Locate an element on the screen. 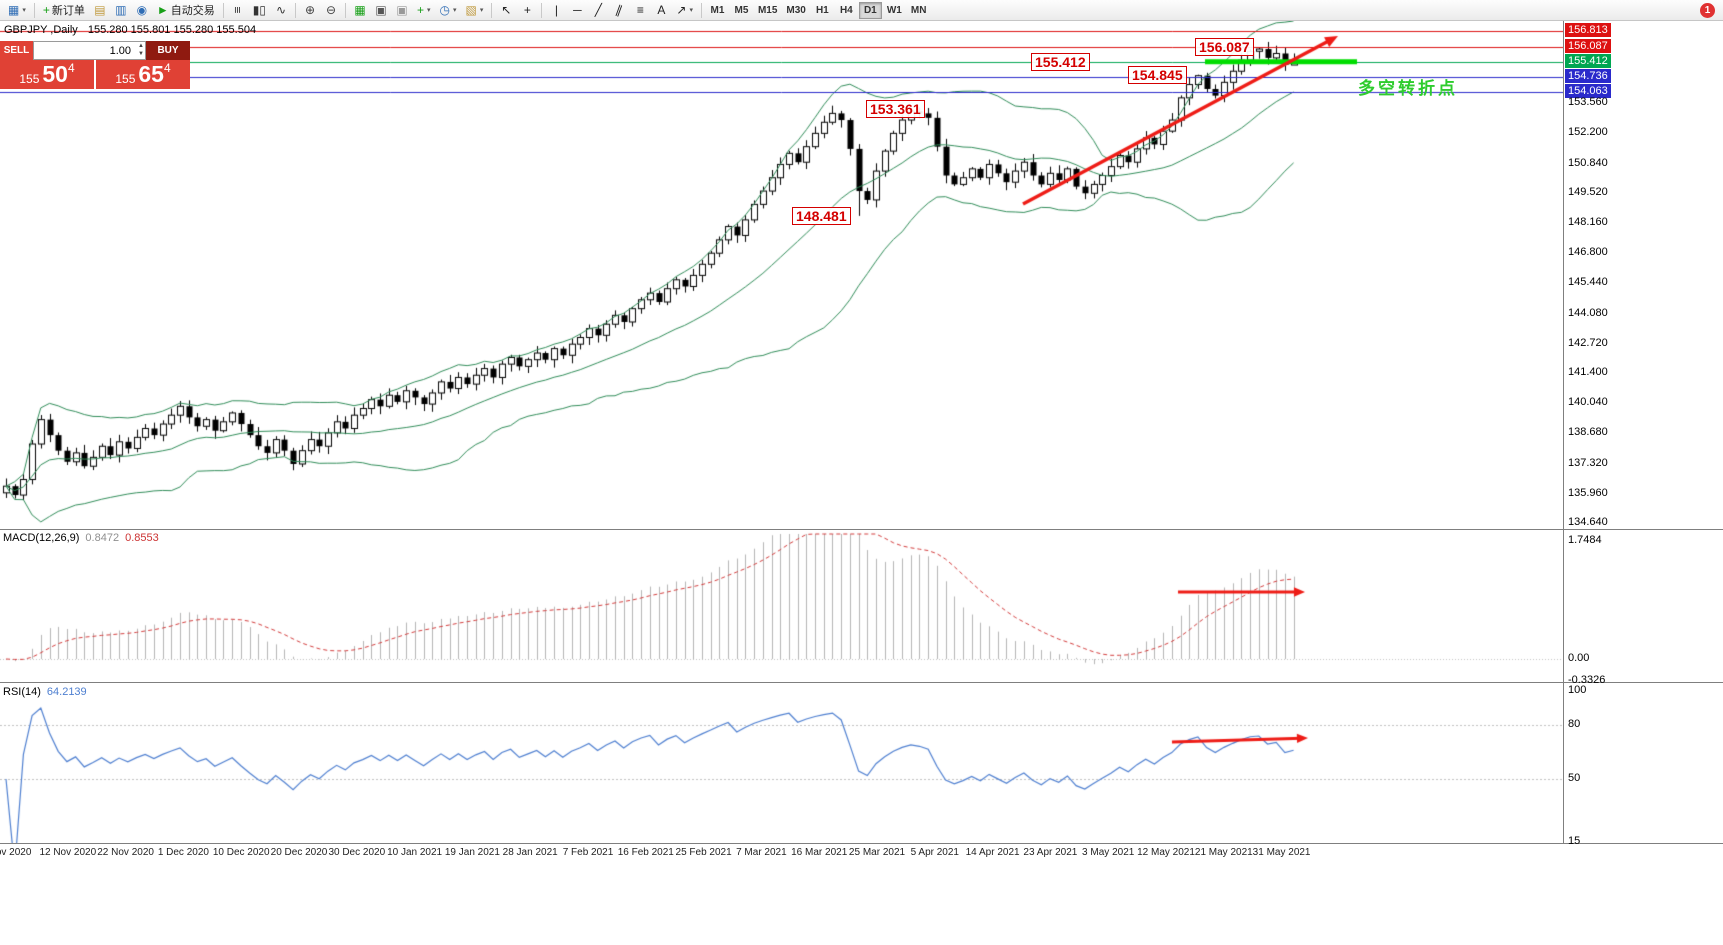  rsi-axis-label: 50 is located at coordinates (1574, 778).